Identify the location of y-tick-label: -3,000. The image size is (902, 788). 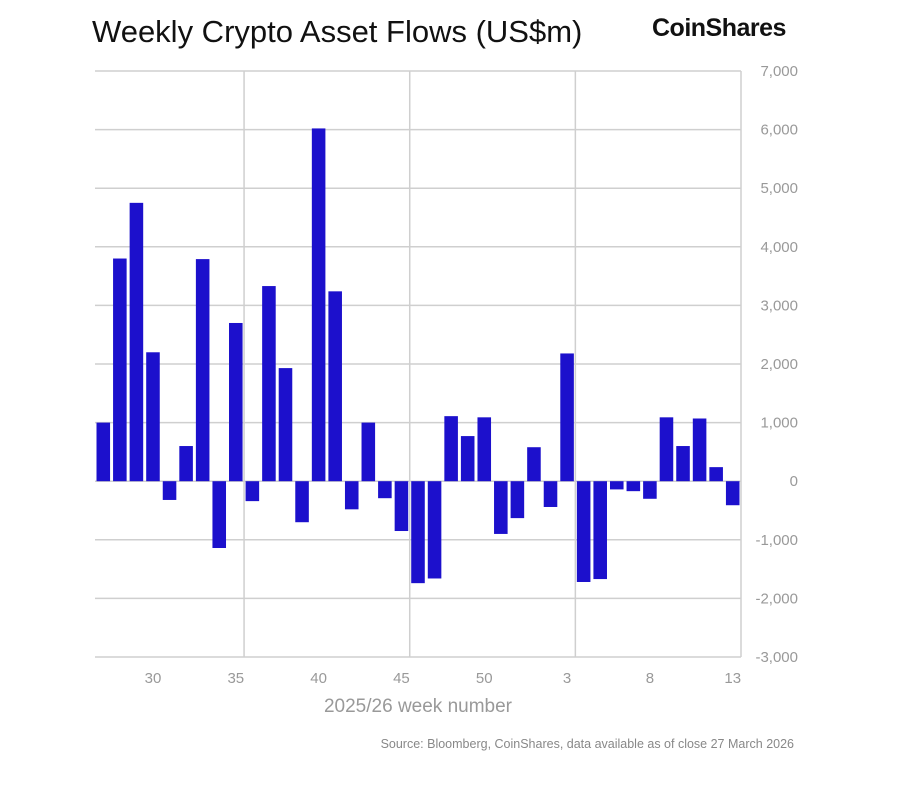
(776, 657).